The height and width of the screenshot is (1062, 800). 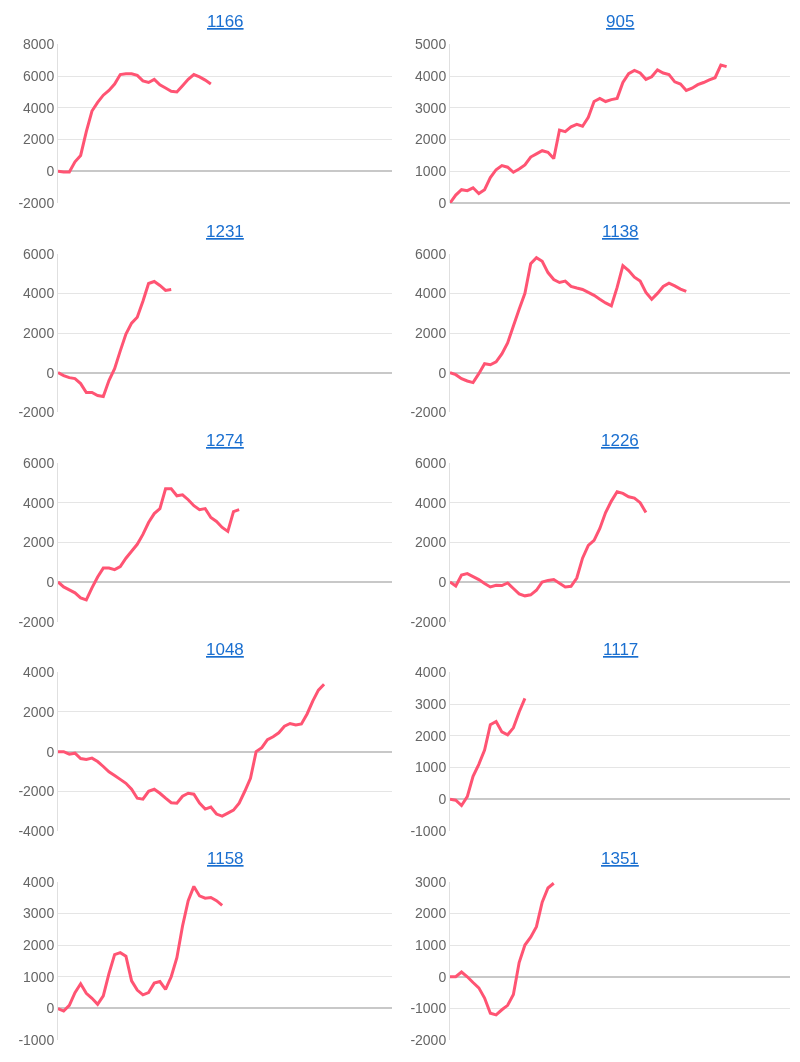 I want to click on chart-title: 1166, so click(x=225, y=21).